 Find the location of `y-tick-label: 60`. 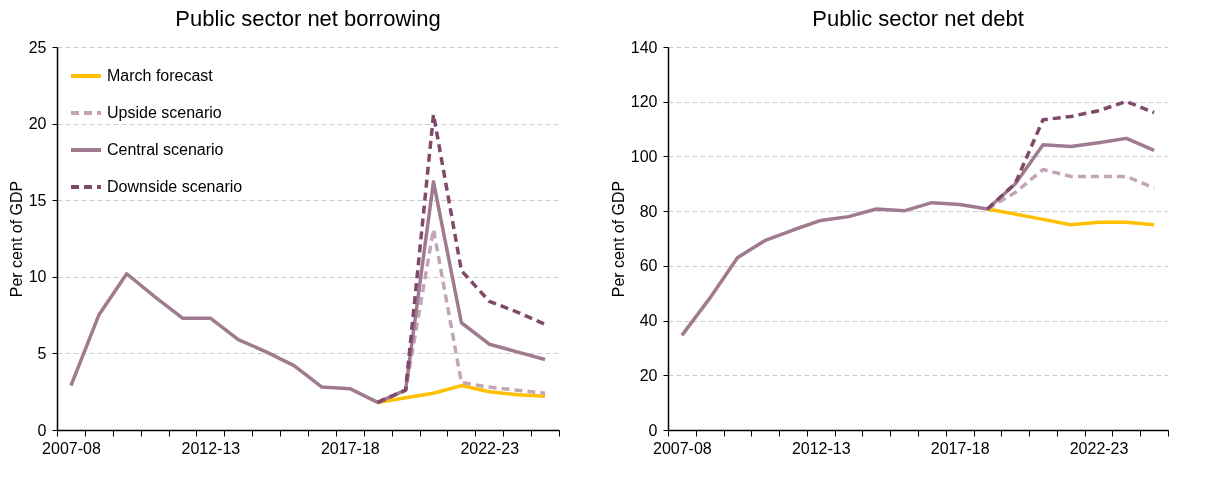

y-tick-label: 60 is located at coordinates (648, 266).